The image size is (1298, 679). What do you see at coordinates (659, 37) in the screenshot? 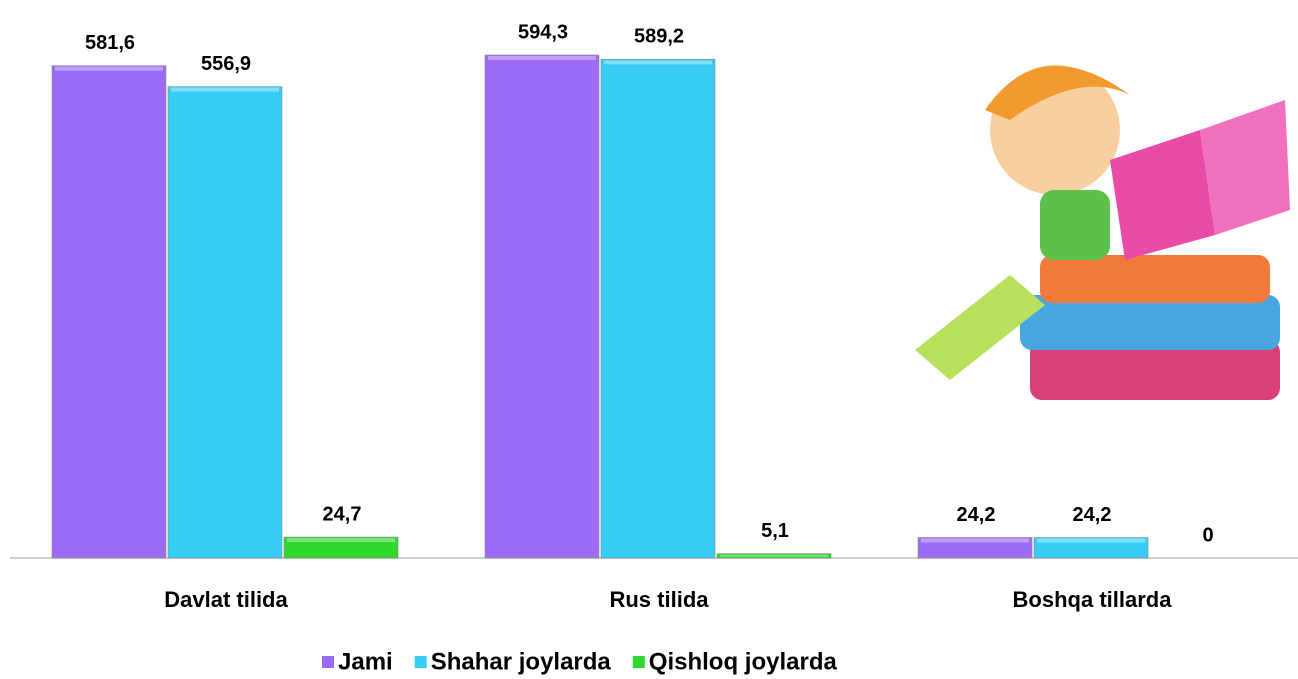
I see `value-label: 589,2` at bounding box center [659, 37].